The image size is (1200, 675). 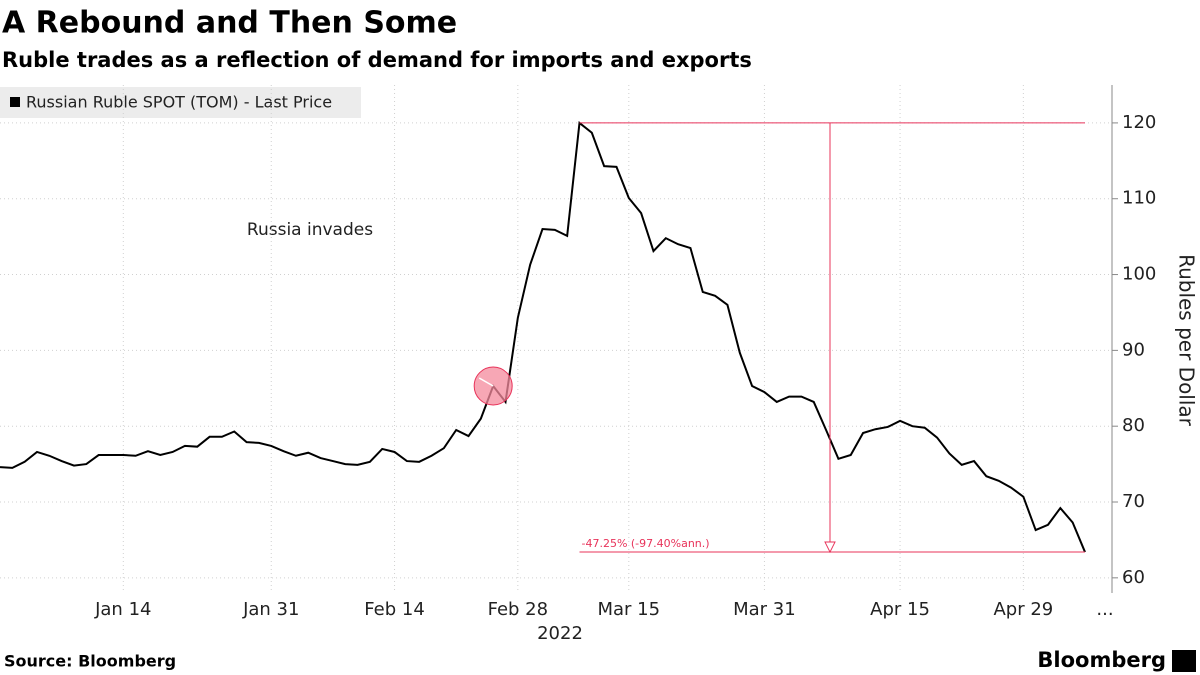 What do you see at coordinates (1139, 198) in the screenshot?
I see `y-tick-label: 110` at bounding box center [1139, 198].